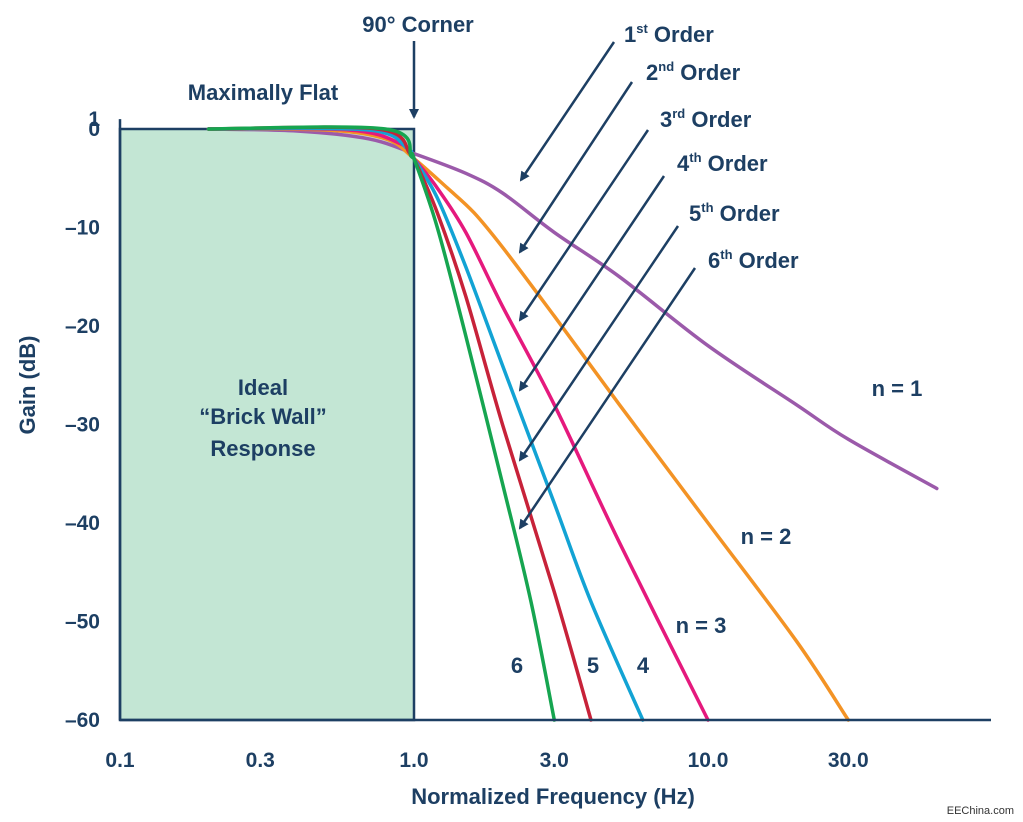 The height and width of the screenshot is (822, 1023). Describe the element at coordinates (413, 760) in the screenshot. I see `x-tick-label: 1.0` at that location.